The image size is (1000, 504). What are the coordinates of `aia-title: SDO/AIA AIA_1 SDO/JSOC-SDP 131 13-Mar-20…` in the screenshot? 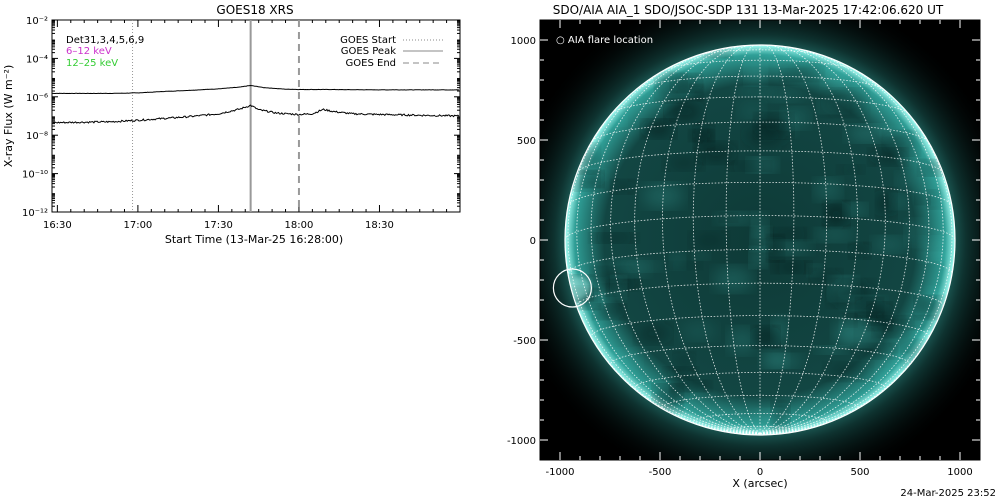 It's located at (748, 10).